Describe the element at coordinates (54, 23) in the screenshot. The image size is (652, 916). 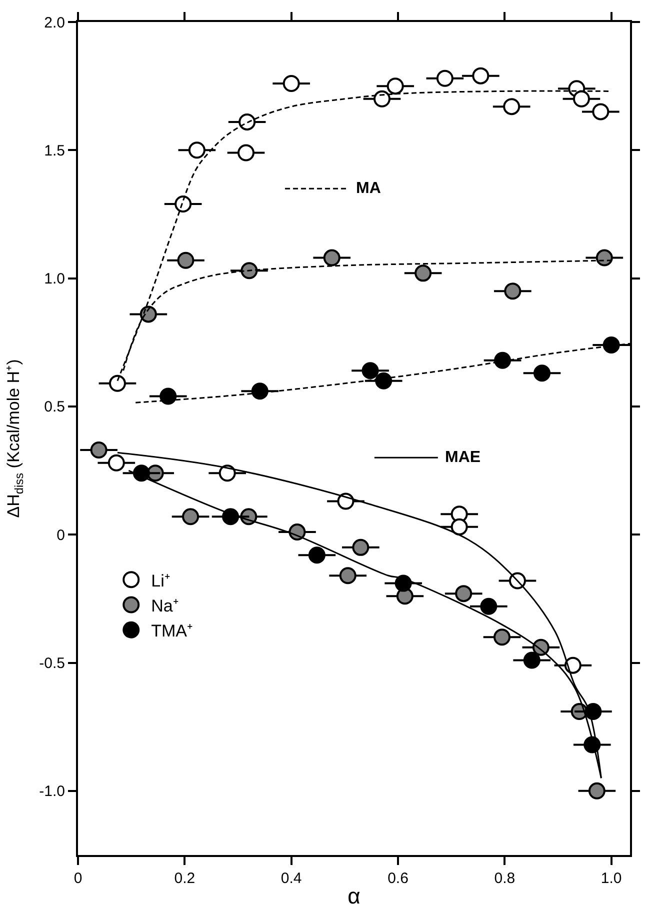
I see `y-tick-label: 2.0` at that location.